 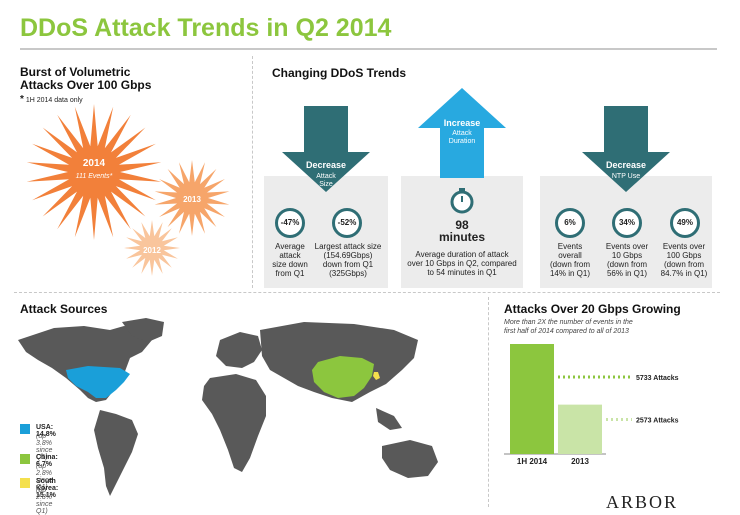 I want to click on section-divider-horizontal, so click(x=367, y=292).